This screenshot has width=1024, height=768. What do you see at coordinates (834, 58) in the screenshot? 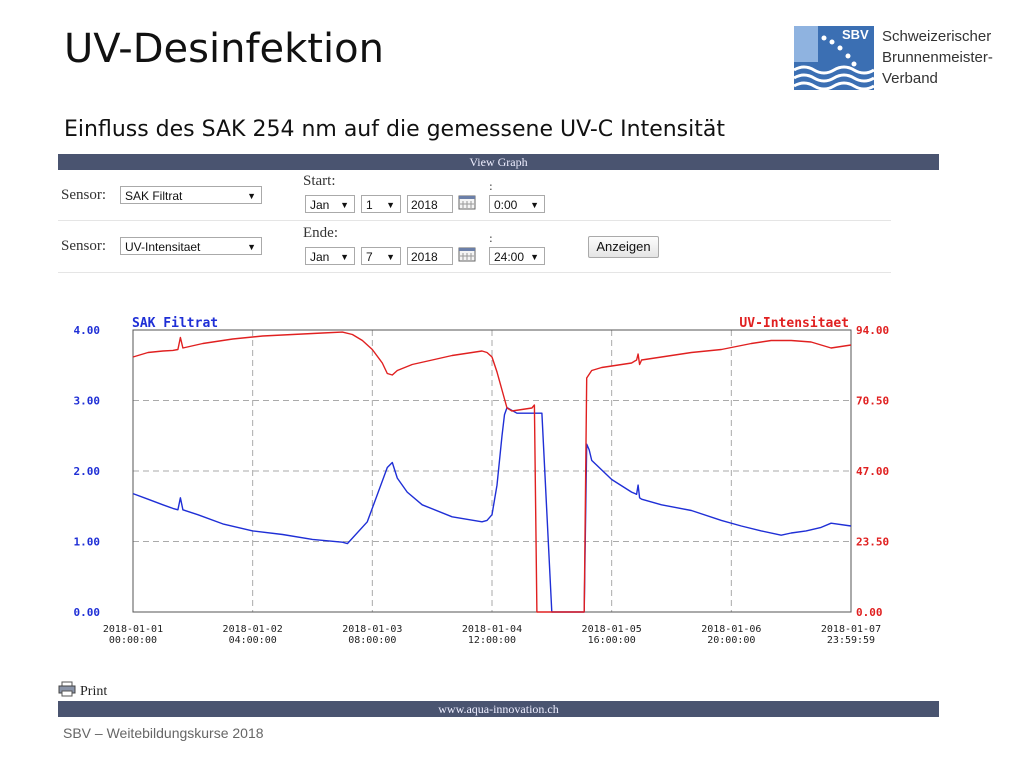
I see `sbv-logo-mark: SBV` at bounding box center [834, 58].